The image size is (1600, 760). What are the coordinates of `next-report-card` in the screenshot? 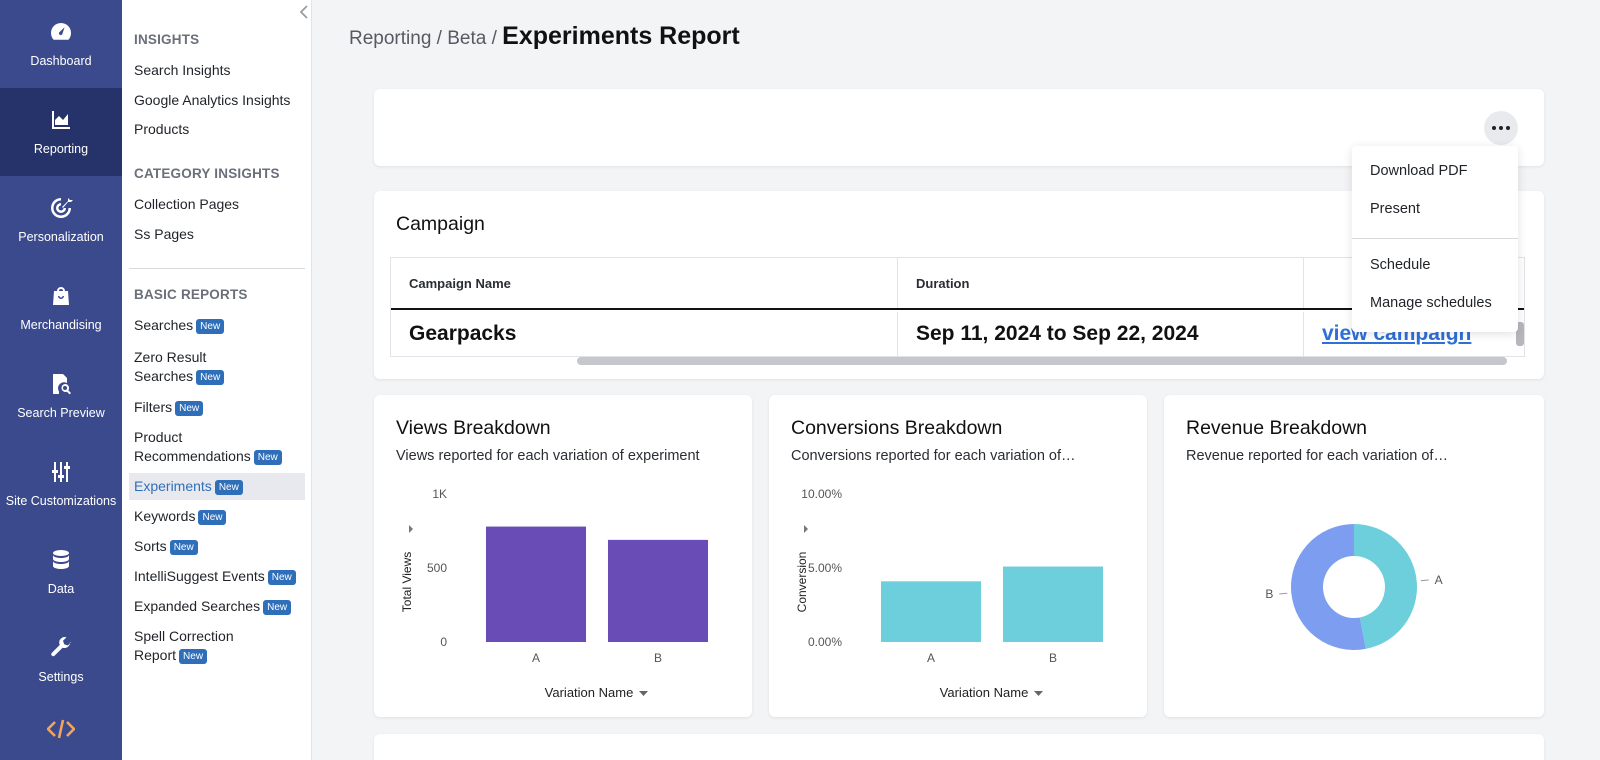 It's located at (959, 747).